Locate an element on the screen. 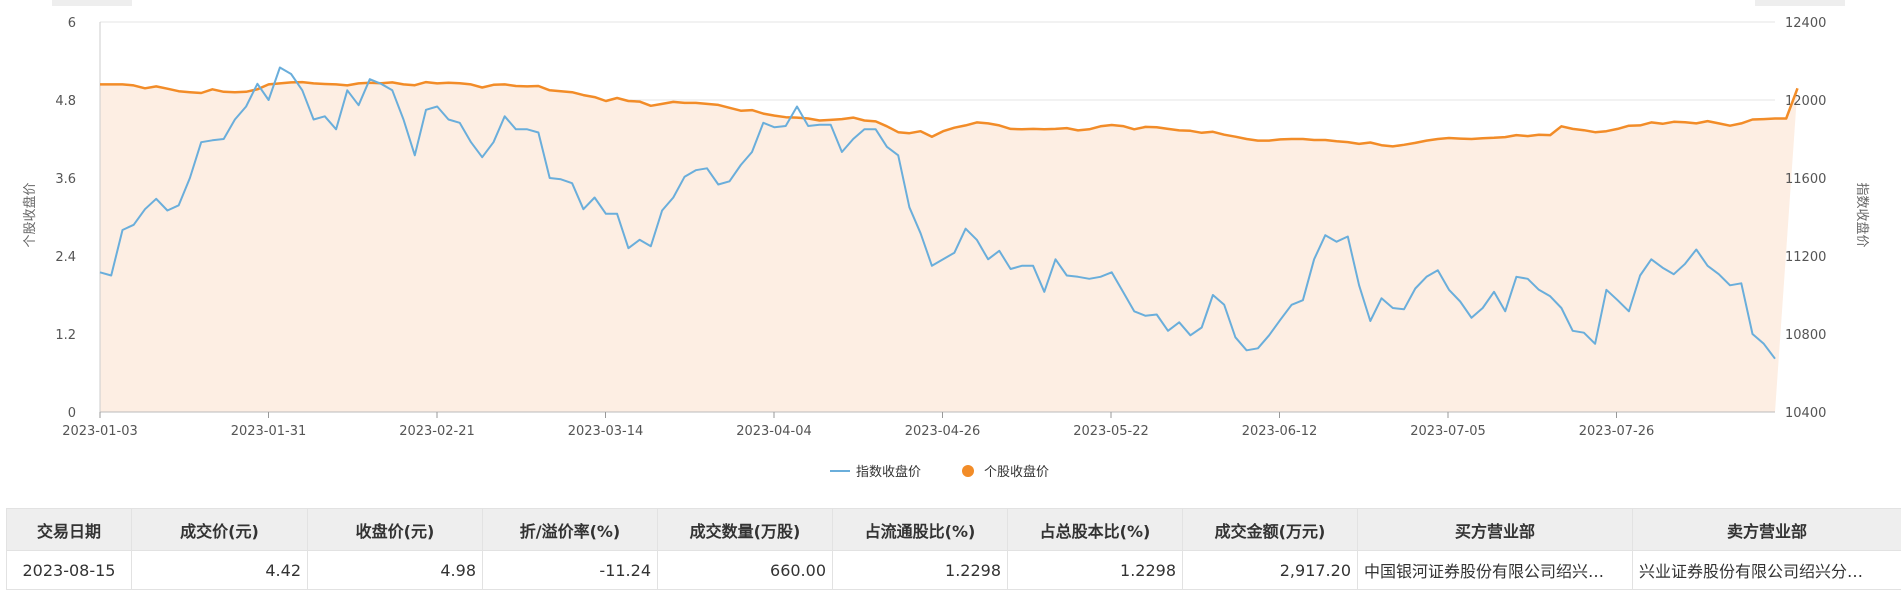  x-tick-label: 2023-03-14 is located at coordinates (606, 431).